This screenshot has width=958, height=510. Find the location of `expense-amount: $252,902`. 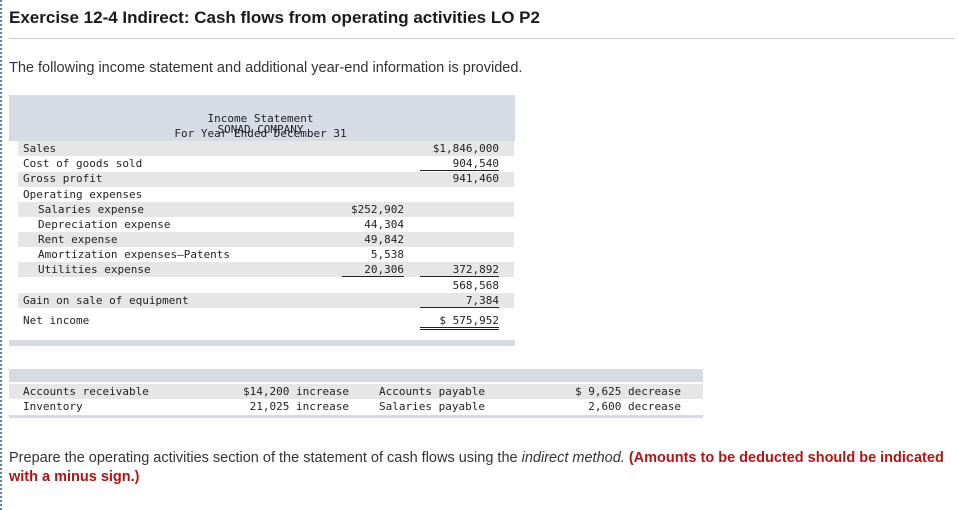

expense-amount: $252,902 is located at coordinates (377, 209).